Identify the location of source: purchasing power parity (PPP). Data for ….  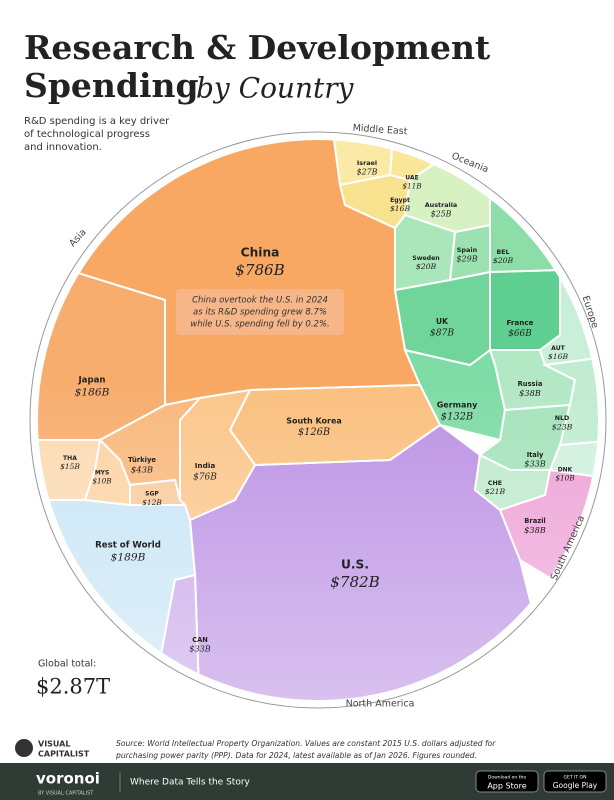
(296, 755).